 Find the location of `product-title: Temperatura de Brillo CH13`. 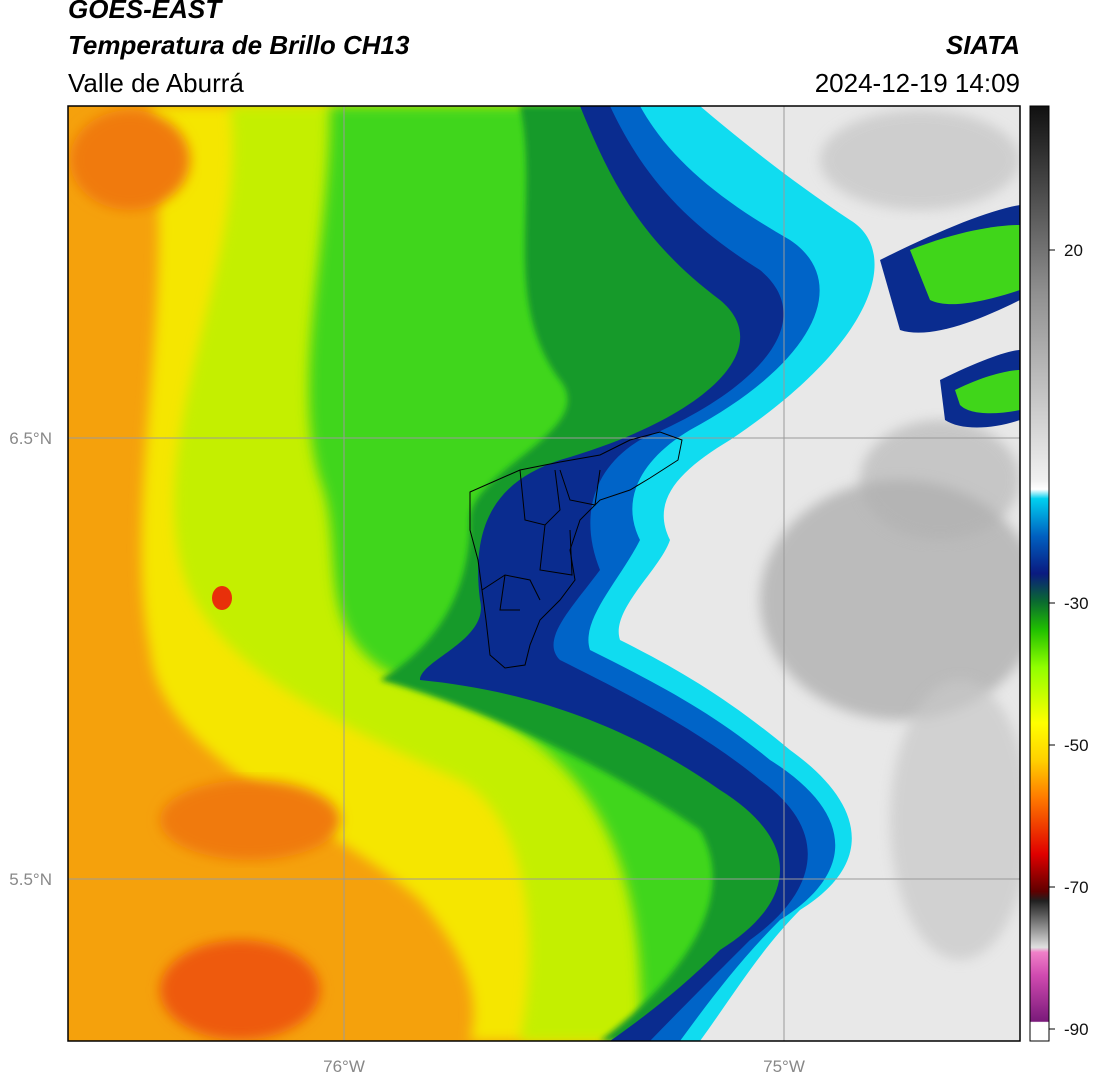

product-title: Temperatura de Brillo CH13 is located at coordinates (239, 45).